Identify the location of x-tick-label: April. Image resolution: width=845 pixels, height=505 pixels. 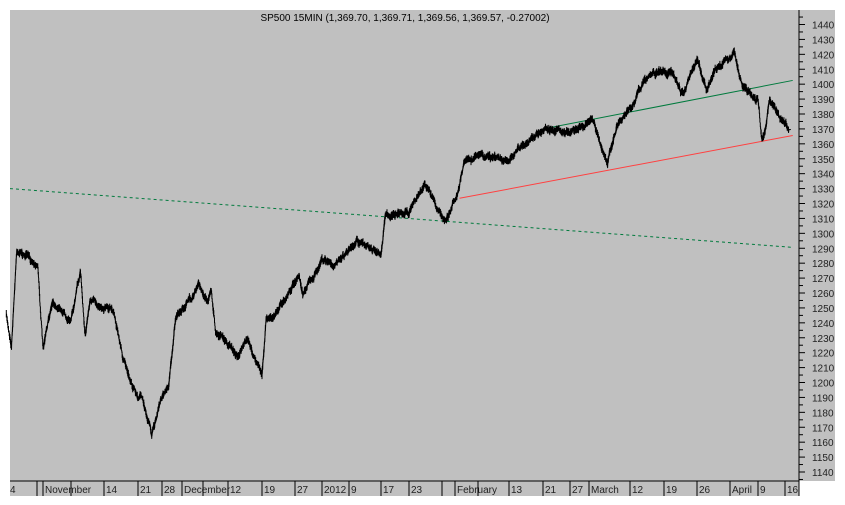
(742, 490).